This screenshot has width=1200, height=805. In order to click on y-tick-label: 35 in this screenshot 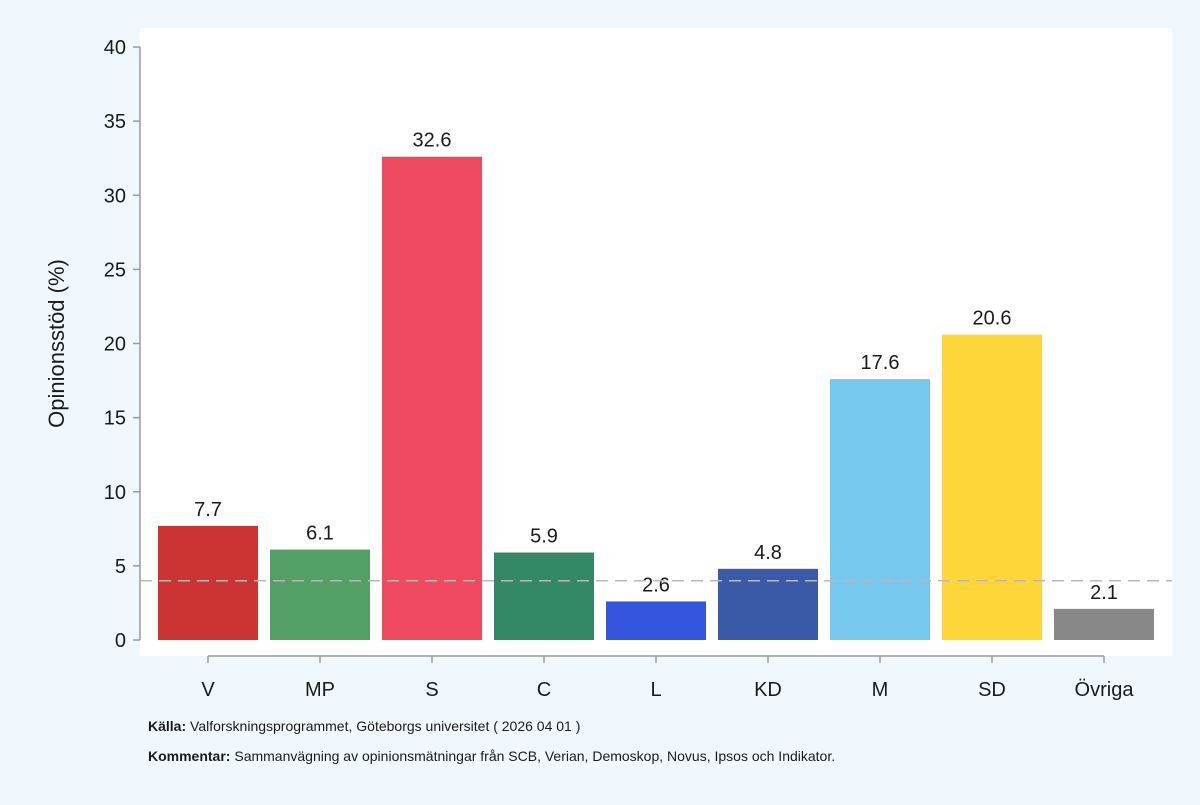, I will do `click(115, 122)`.